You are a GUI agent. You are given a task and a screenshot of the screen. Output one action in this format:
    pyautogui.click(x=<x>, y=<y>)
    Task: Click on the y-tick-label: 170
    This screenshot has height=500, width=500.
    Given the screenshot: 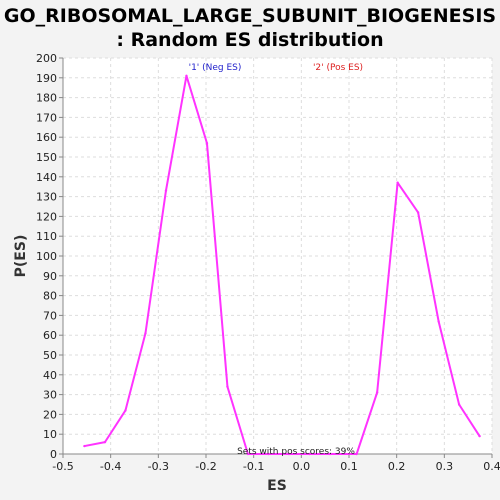 What is the action you would take?
    pyautogui.click(x=46, y=117)
    